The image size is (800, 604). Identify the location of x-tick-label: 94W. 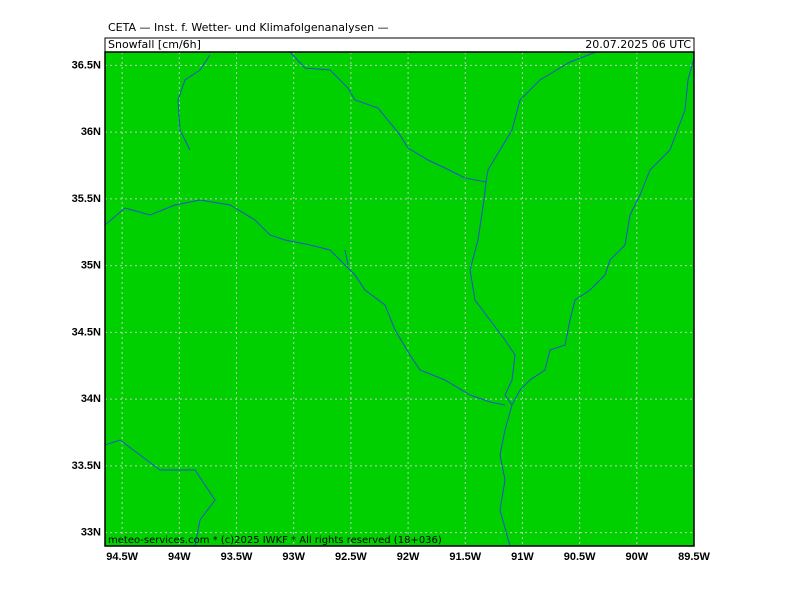
(179, 557).